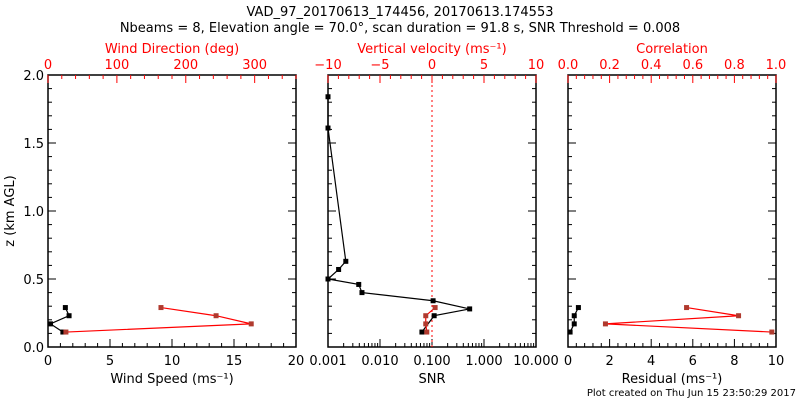 Image resolution: width=800 pixels, height=400 pixels. Describe the element at coordinates (692, 65) in the screenshot. I see `top-x-tick-label: 0.6` at that location.